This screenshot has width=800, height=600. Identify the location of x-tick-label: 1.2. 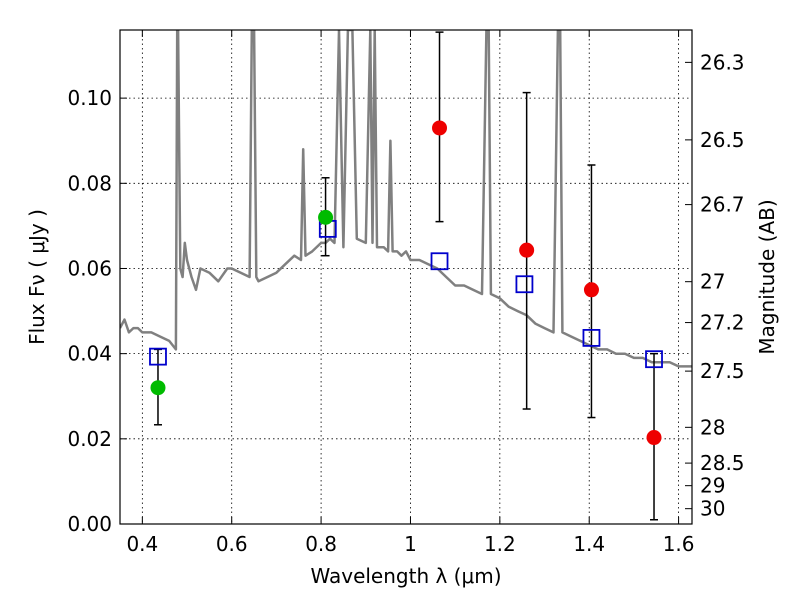
(500, 544).